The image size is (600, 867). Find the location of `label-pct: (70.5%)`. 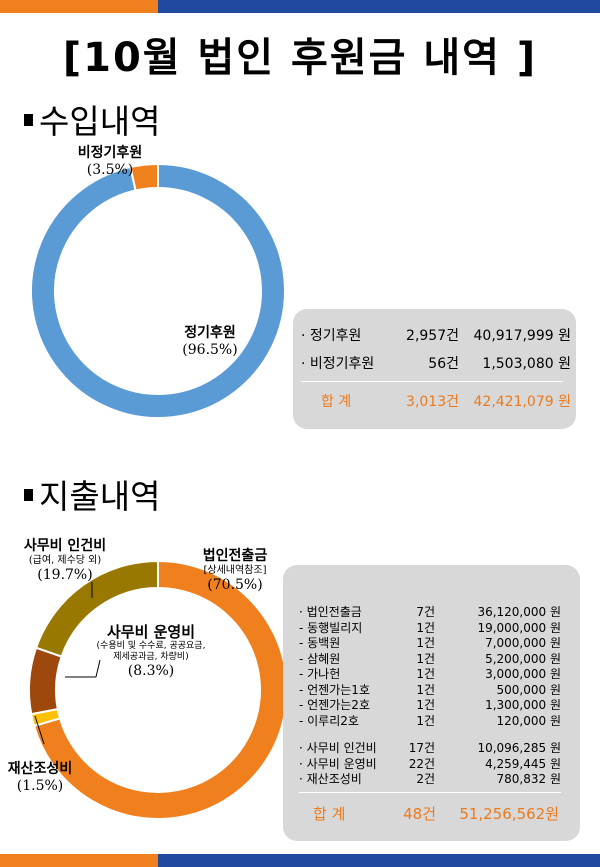

label-pct: (70.5%) is located at coordinates (235, 585).